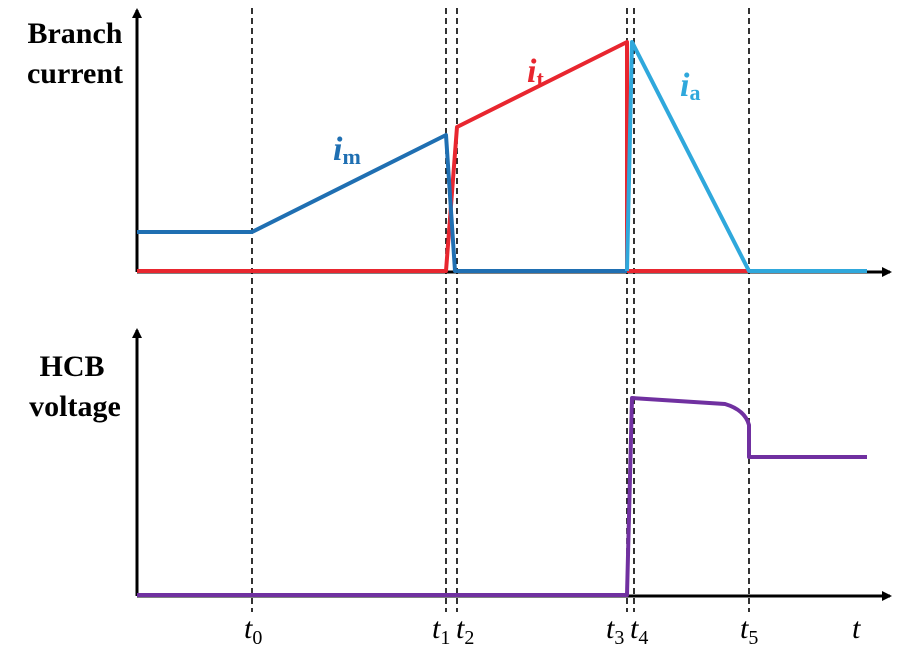 Image resolution: width=900 pixels, height=646 pixels. I want to click on time-label: t2, so click(465, 629).